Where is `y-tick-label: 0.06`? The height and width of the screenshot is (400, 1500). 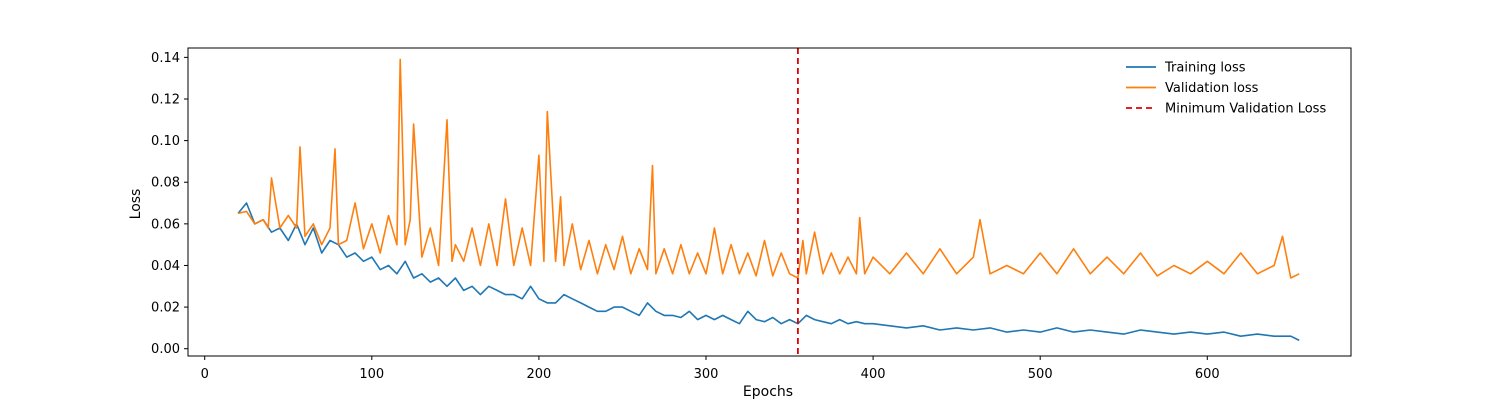
y-tick-label: 0.06 is located at coordinates (165, 224).